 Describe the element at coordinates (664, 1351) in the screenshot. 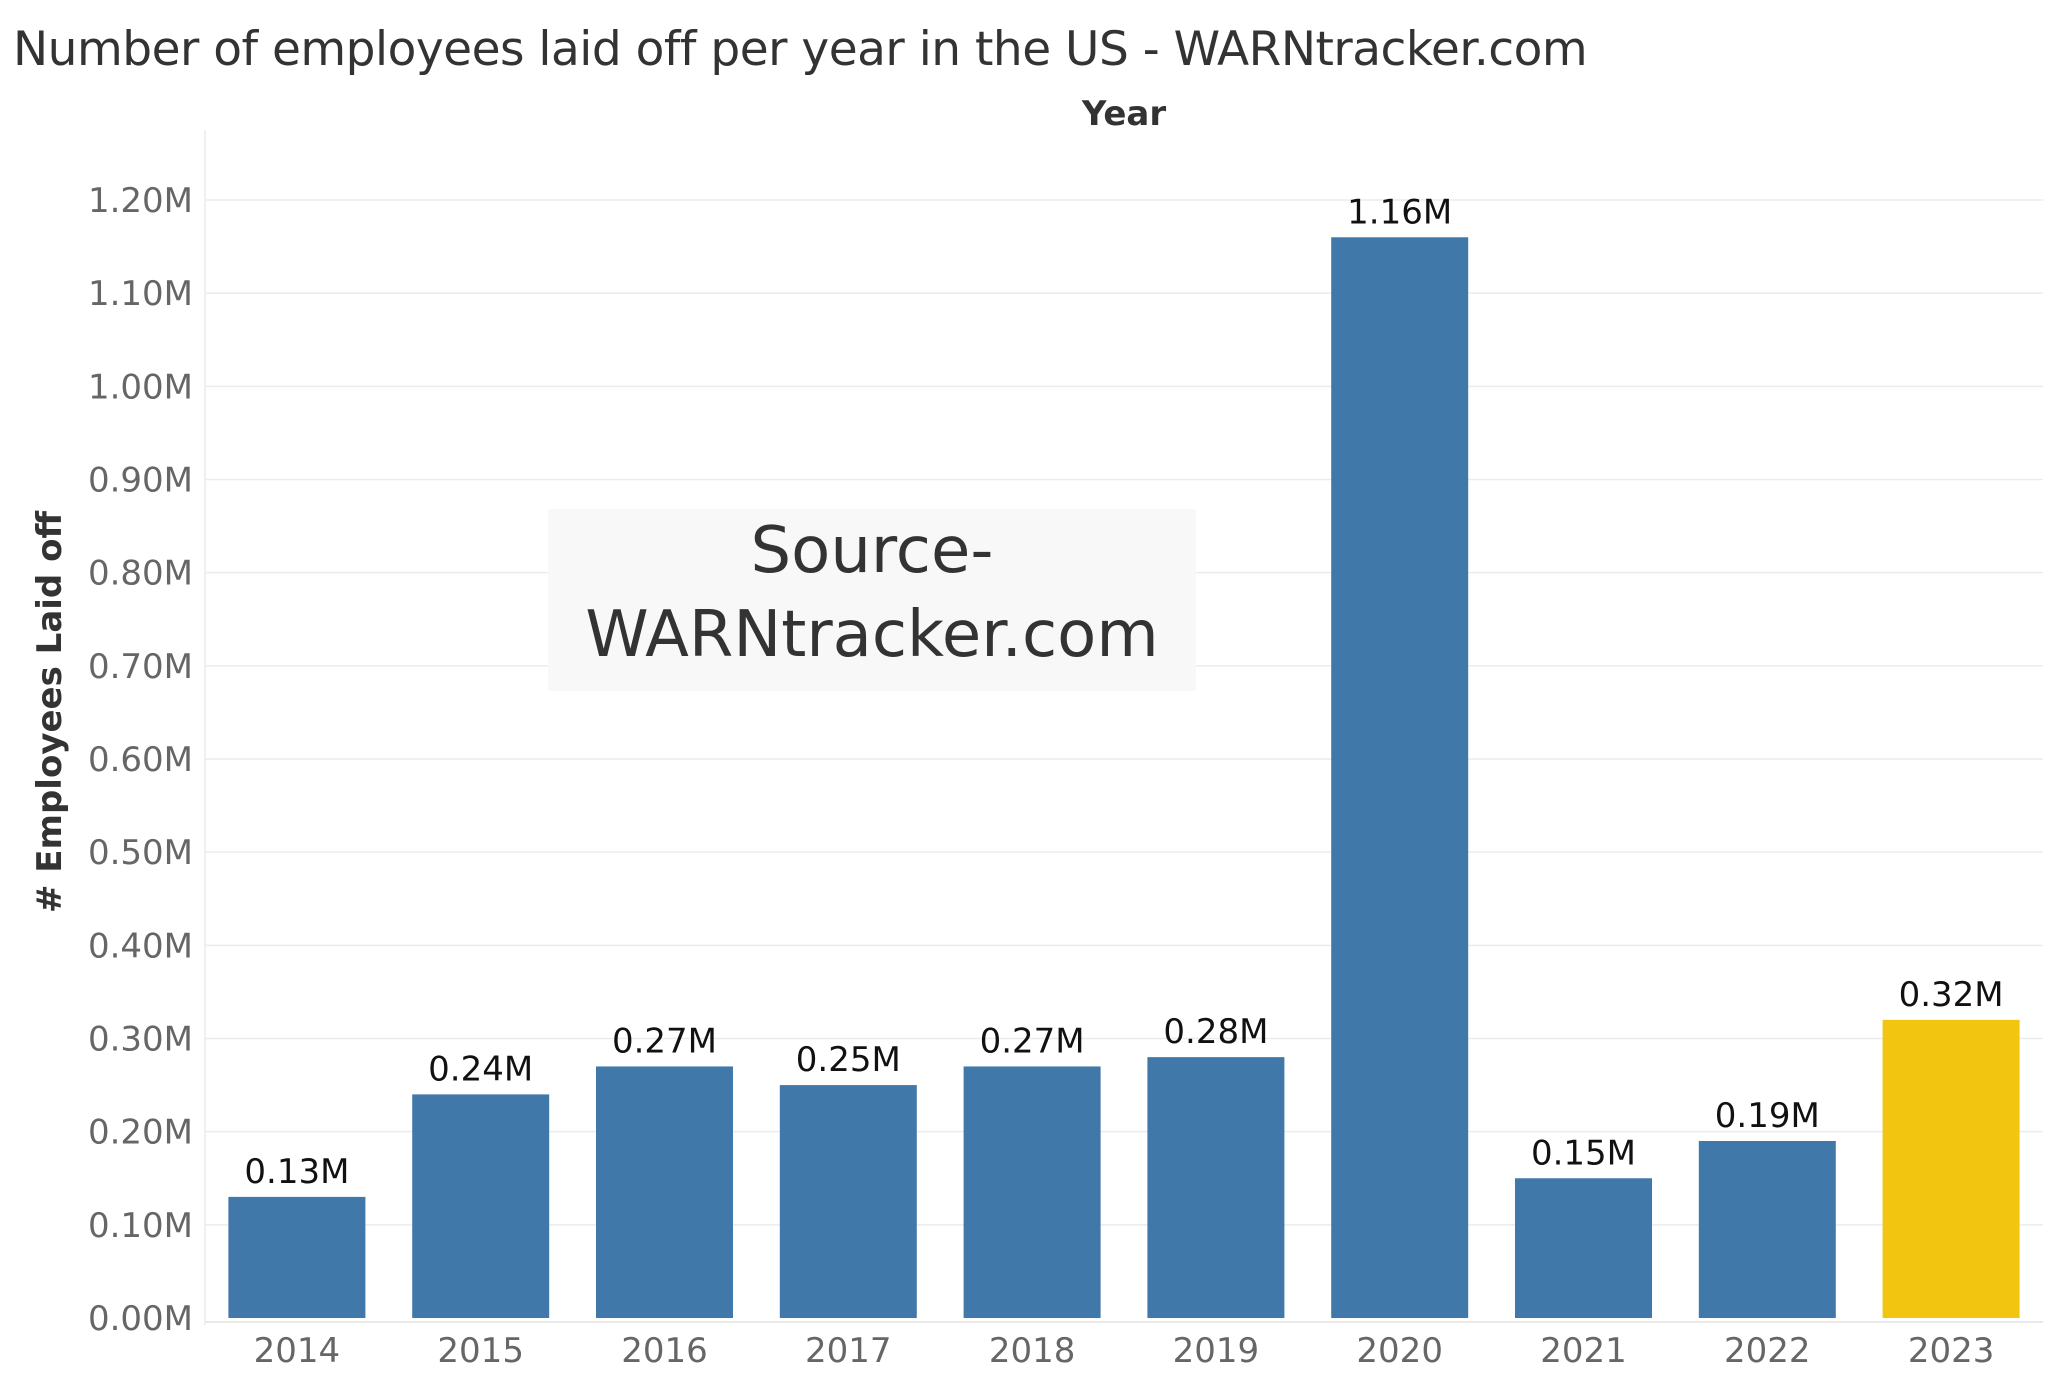

I see `x-tick-label-2016: 2016` at that location.